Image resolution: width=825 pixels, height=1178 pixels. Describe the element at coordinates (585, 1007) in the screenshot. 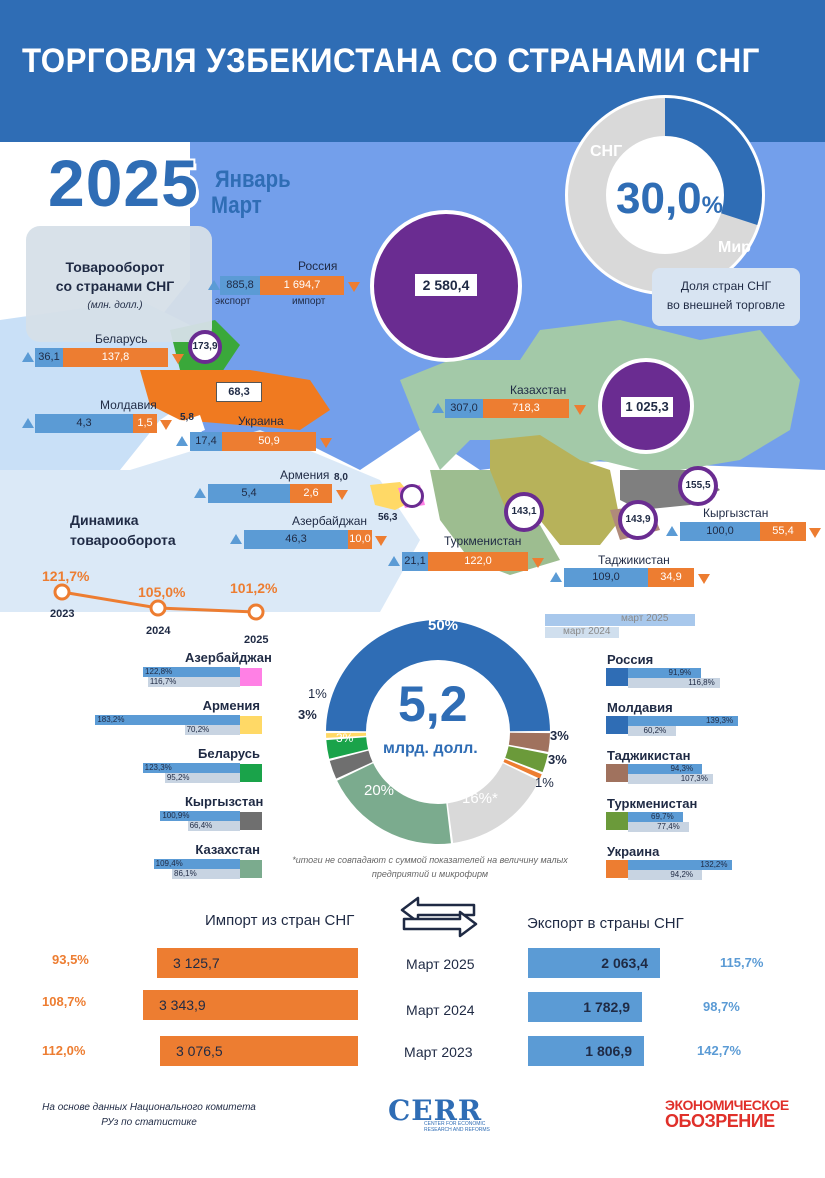

I see `export-bar-2024: 1 782,9` at that location.